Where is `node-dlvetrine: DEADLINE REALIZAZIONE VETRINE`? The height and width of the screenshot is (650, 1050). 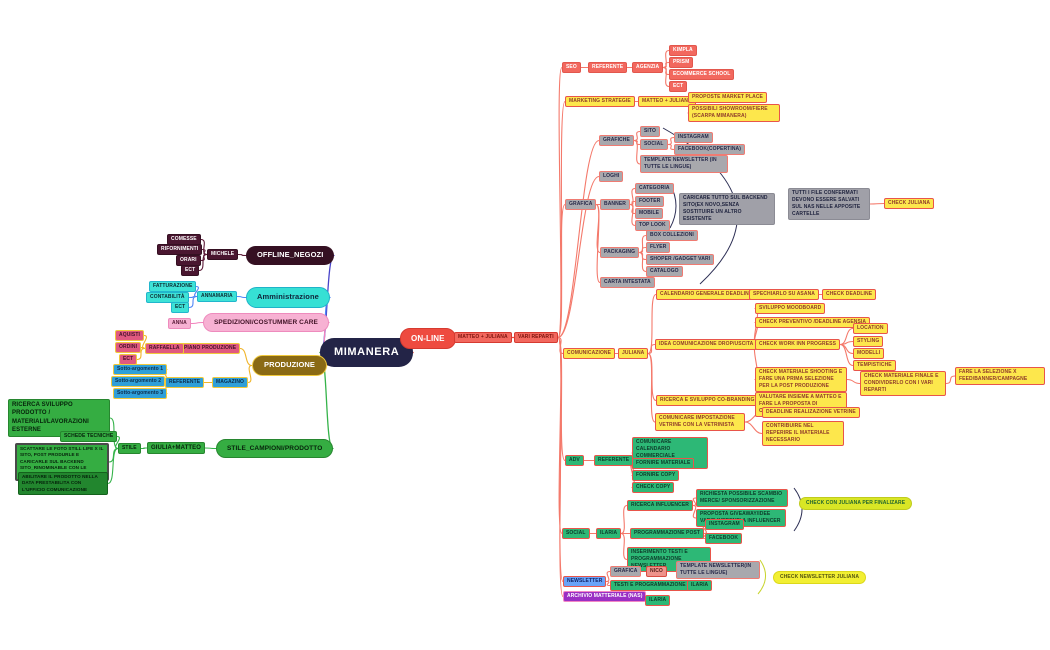 node-dlvetrine: DEADLINE REALIZAZIONE VETRINE is located at coordinates (811, 412).